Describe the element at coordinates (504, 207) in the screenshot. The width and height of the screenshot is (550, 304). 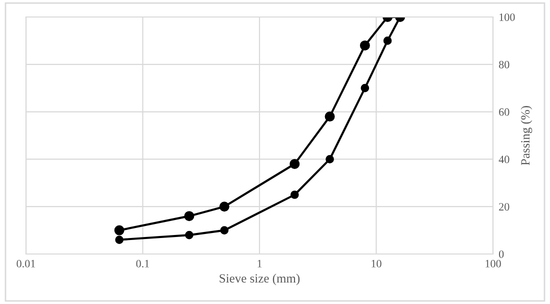
I see `y-tick-label: 20` at that location.